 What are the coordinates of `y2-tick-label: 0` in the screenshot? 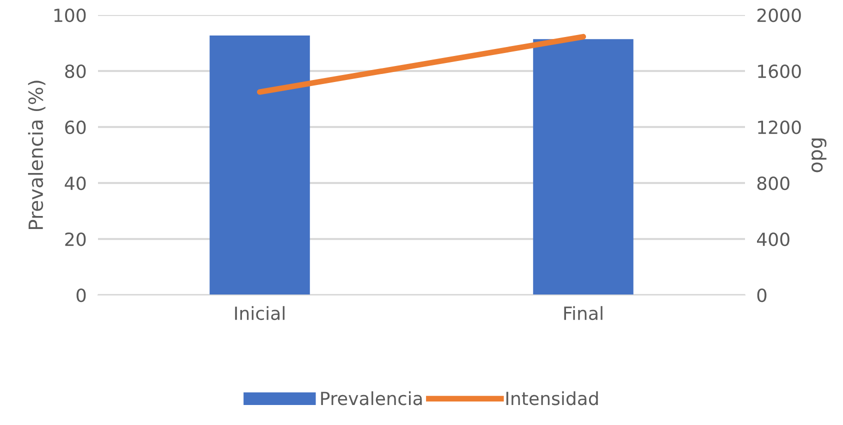 It's located at (761, 295).